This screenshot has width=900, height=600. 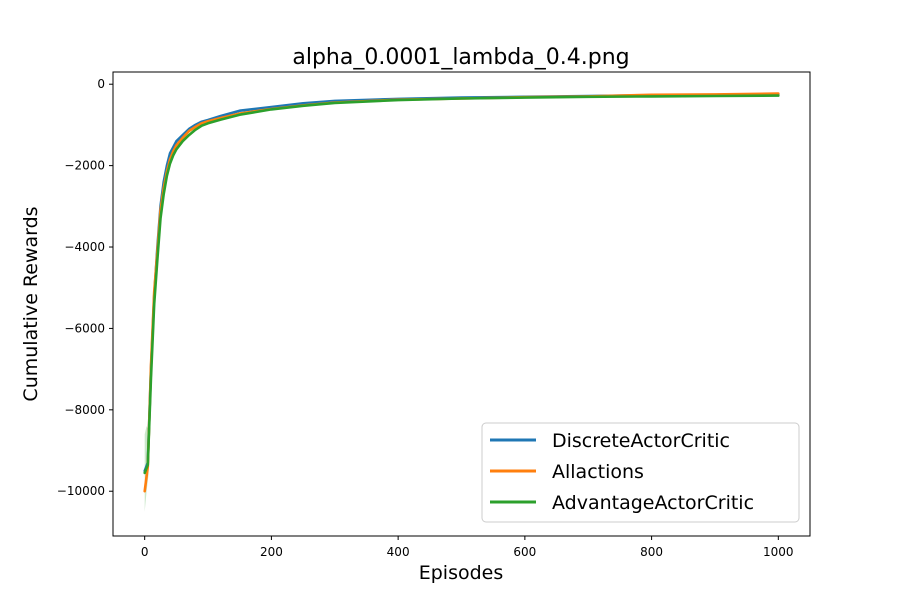 What do you see at coordinates (524, 552) in the screenshot?
I see `x-tick-label: 600` at bounding box center [524, 552].